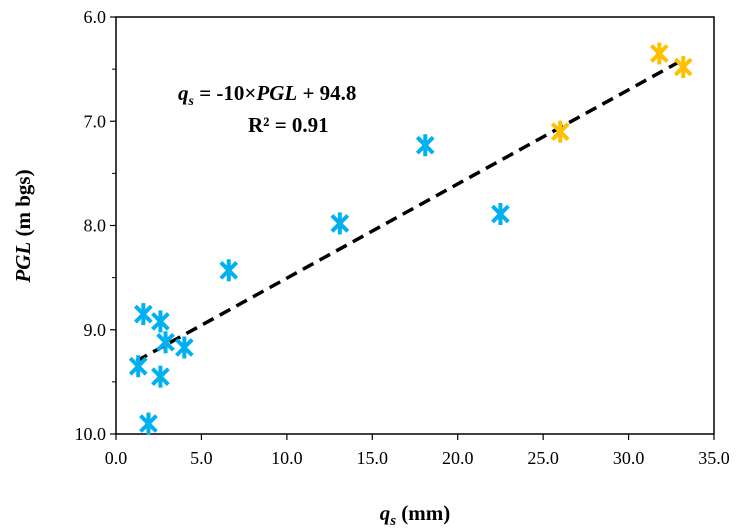 This screenshot has height=530, width=744. Describe the element at coordinates (95, 330) in the screenshot. I see `y-tick-label: 9.0` at that location.